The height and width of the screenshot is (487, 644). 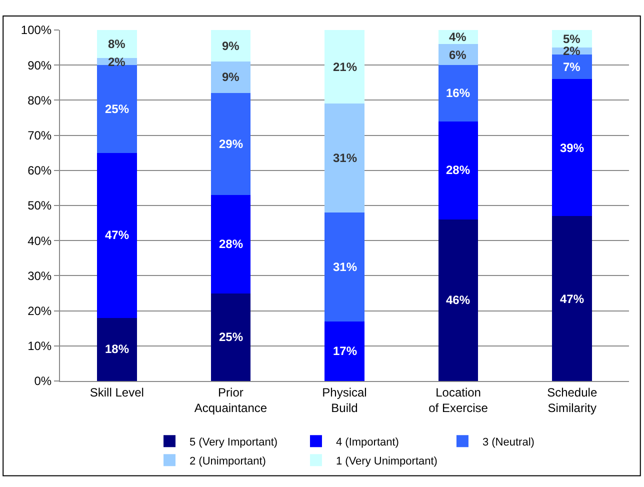 I want to click on data-label: 16%, so click(x=458, y=93).